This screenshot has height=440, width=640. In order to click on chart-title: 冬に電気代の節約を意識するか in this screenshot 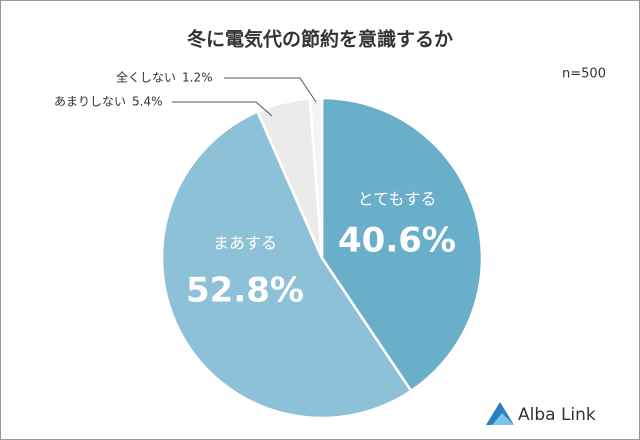, I will do `click(320, 39)`.